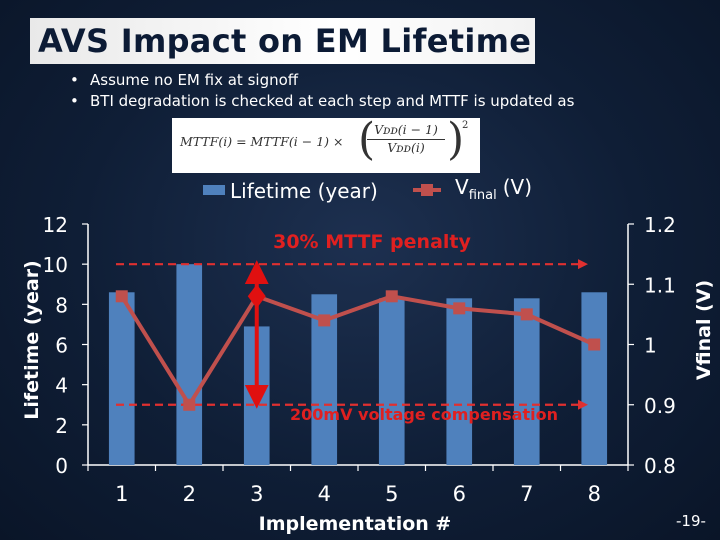 This screenshot has height=540, width=720. Describe the element at coordinates (61, 466) in the screenshot. I see `y-tick-label: 0` at that location.